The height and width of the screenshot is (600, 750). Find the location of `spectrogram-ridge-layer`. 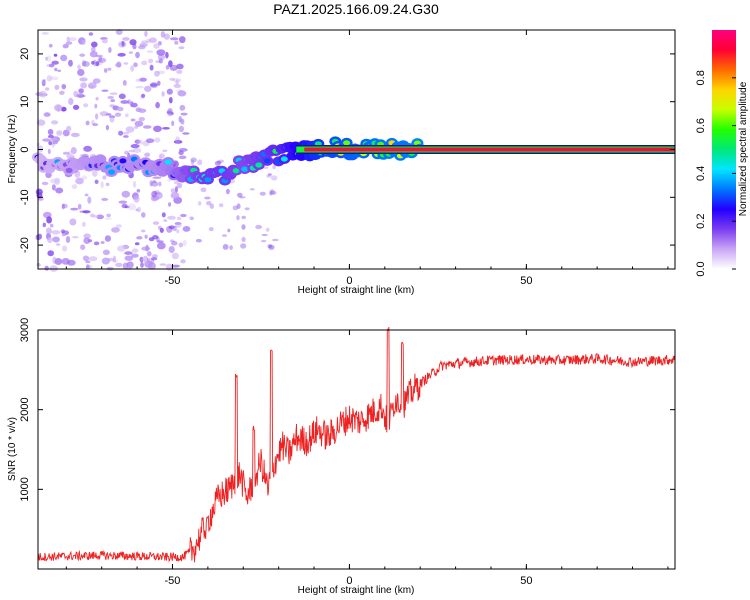

spectrogram-ridge-layer is located at coordinates (353, 161).